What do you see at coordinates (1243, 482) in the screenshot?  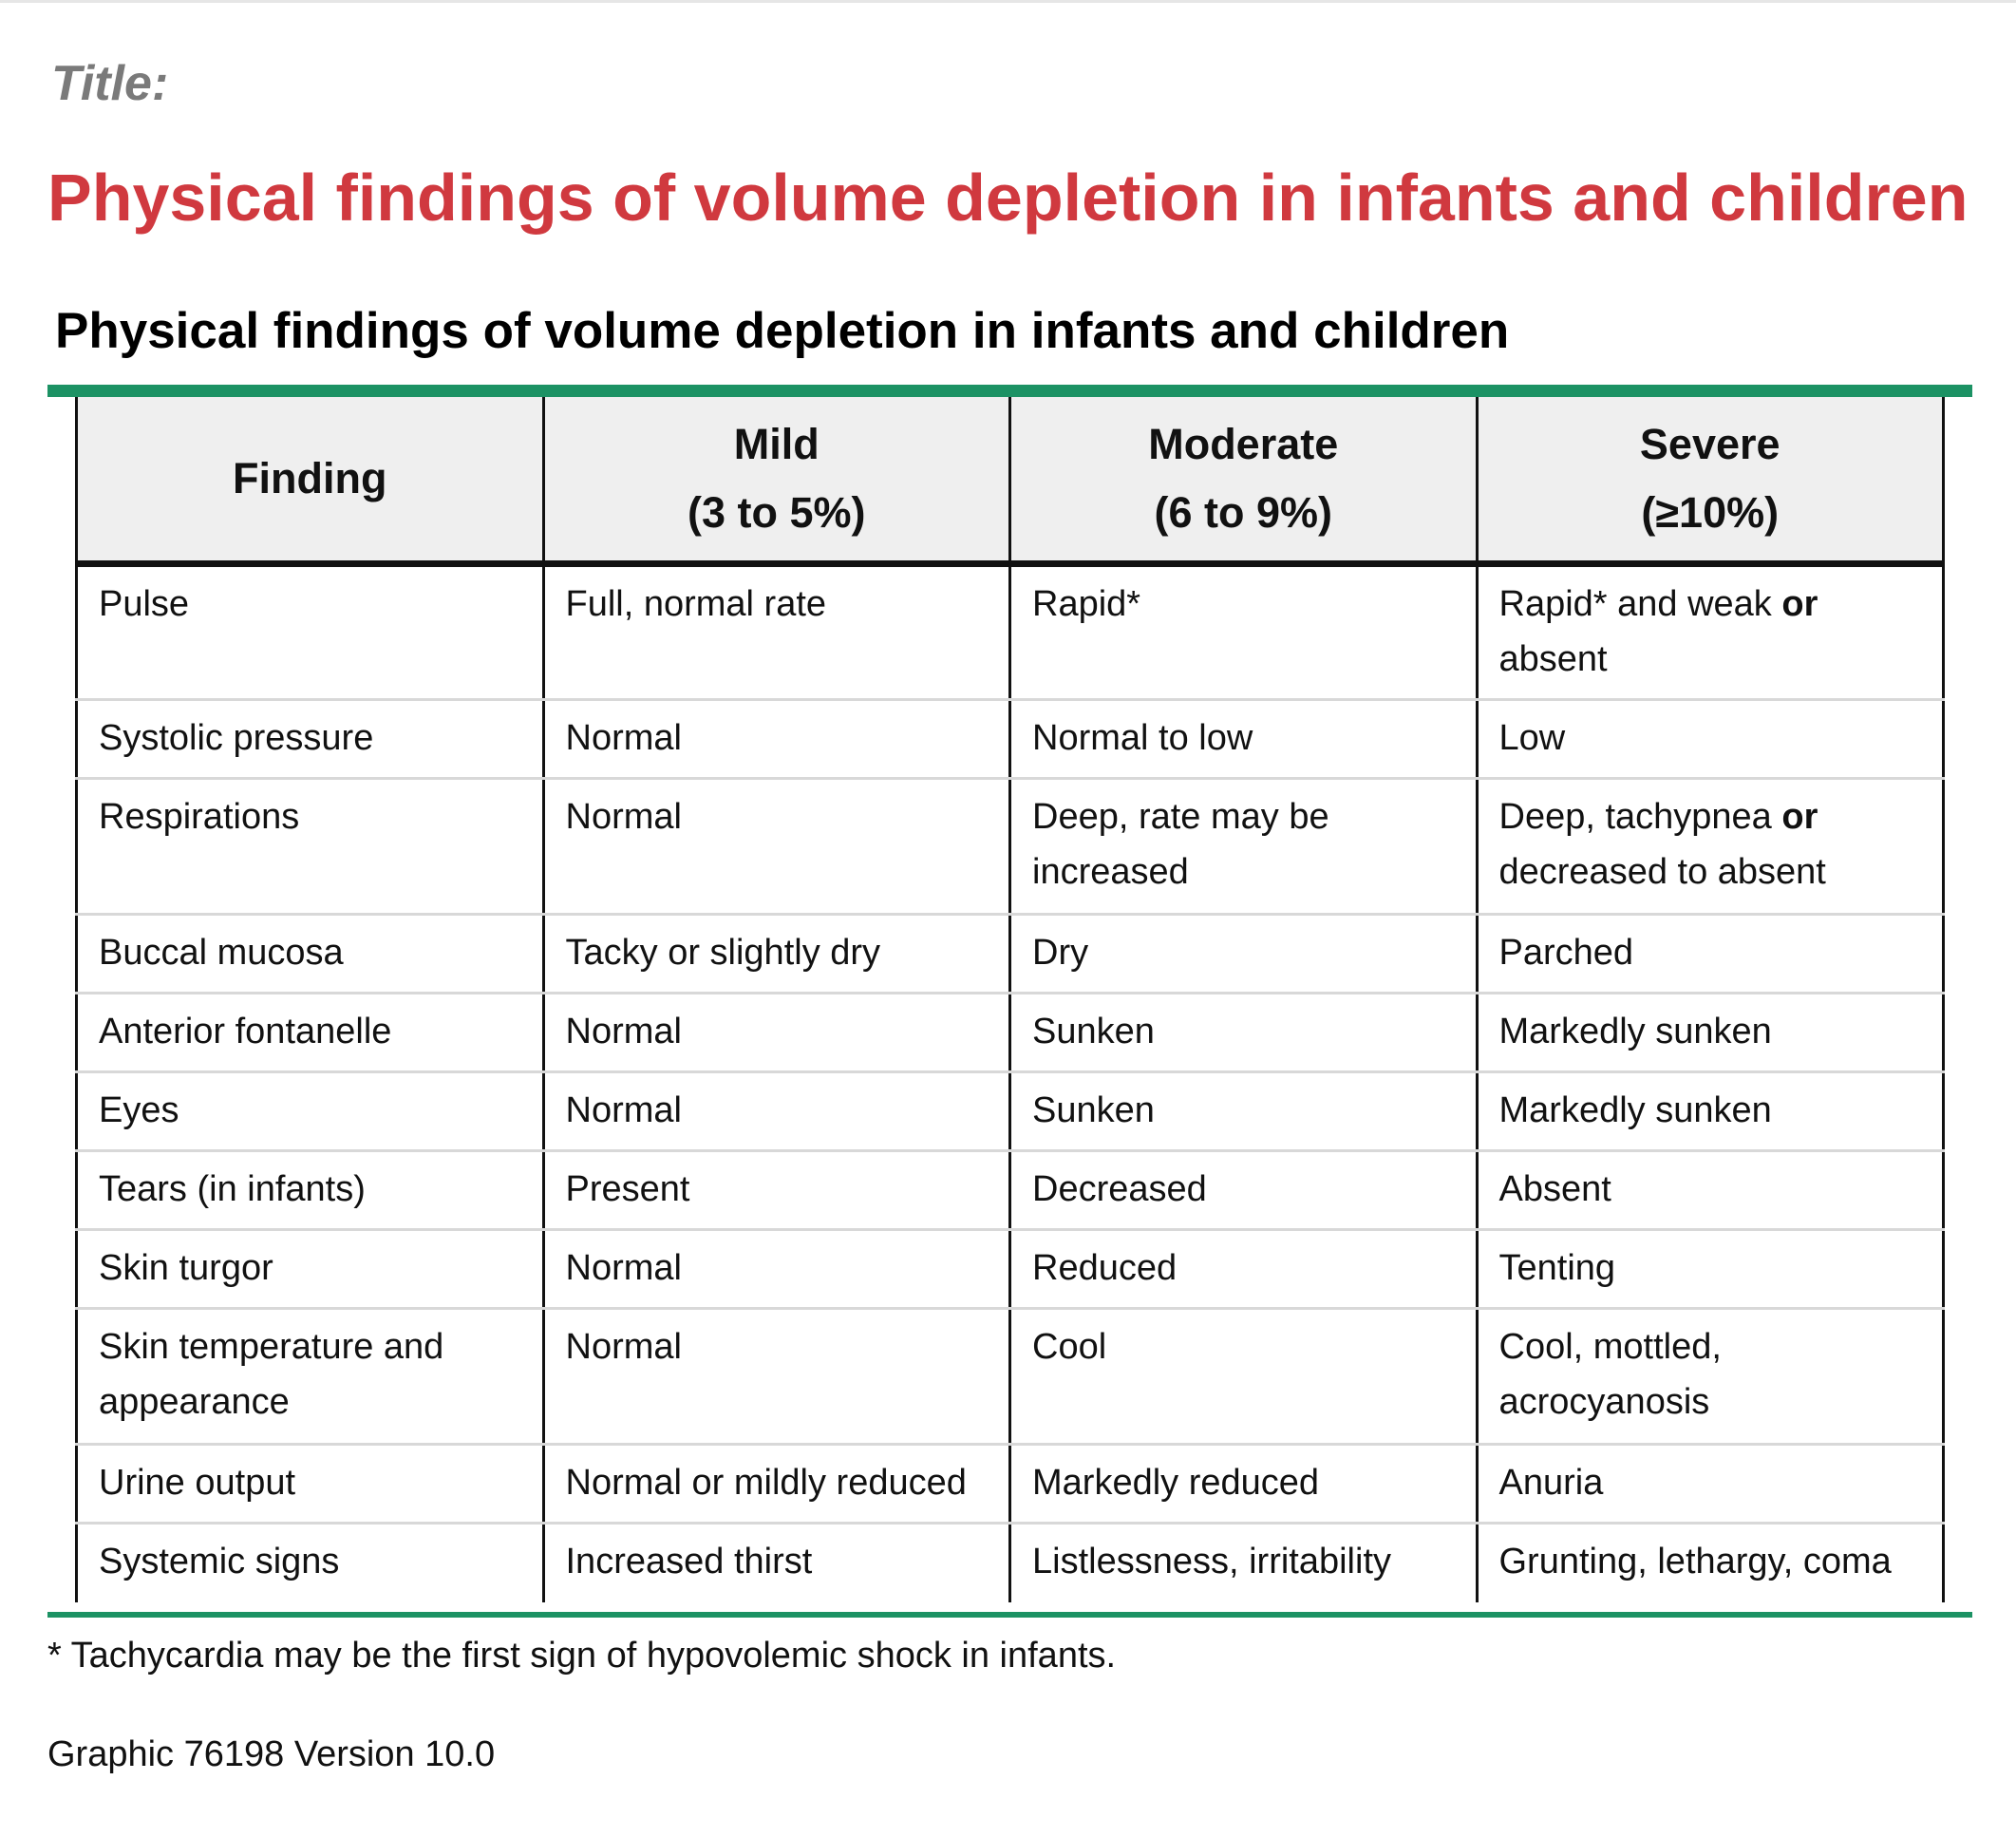 I see `header-moderate: Moderate (6 to 9%)` at bounding box center [1243, 482].